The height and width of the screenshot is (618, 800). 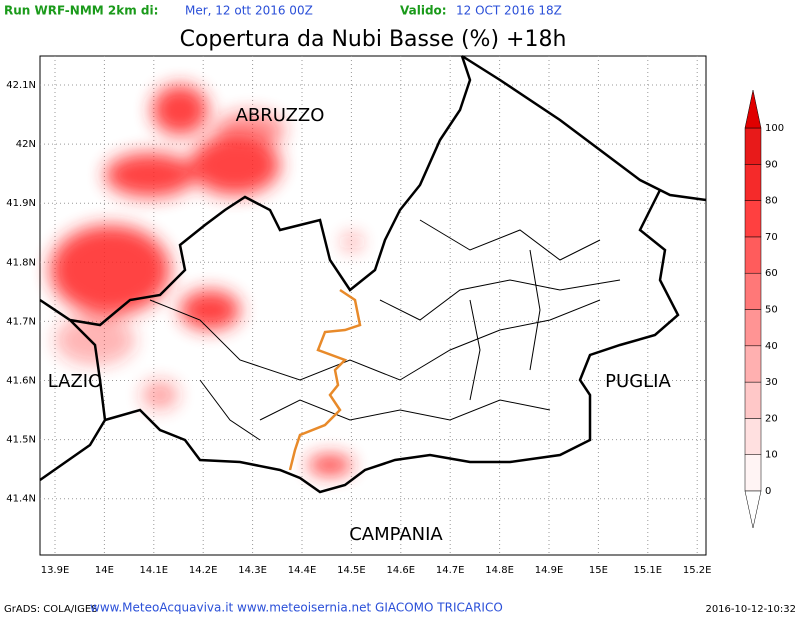 I want to click on colorbar-label: 80, so click(x=771, y=201).